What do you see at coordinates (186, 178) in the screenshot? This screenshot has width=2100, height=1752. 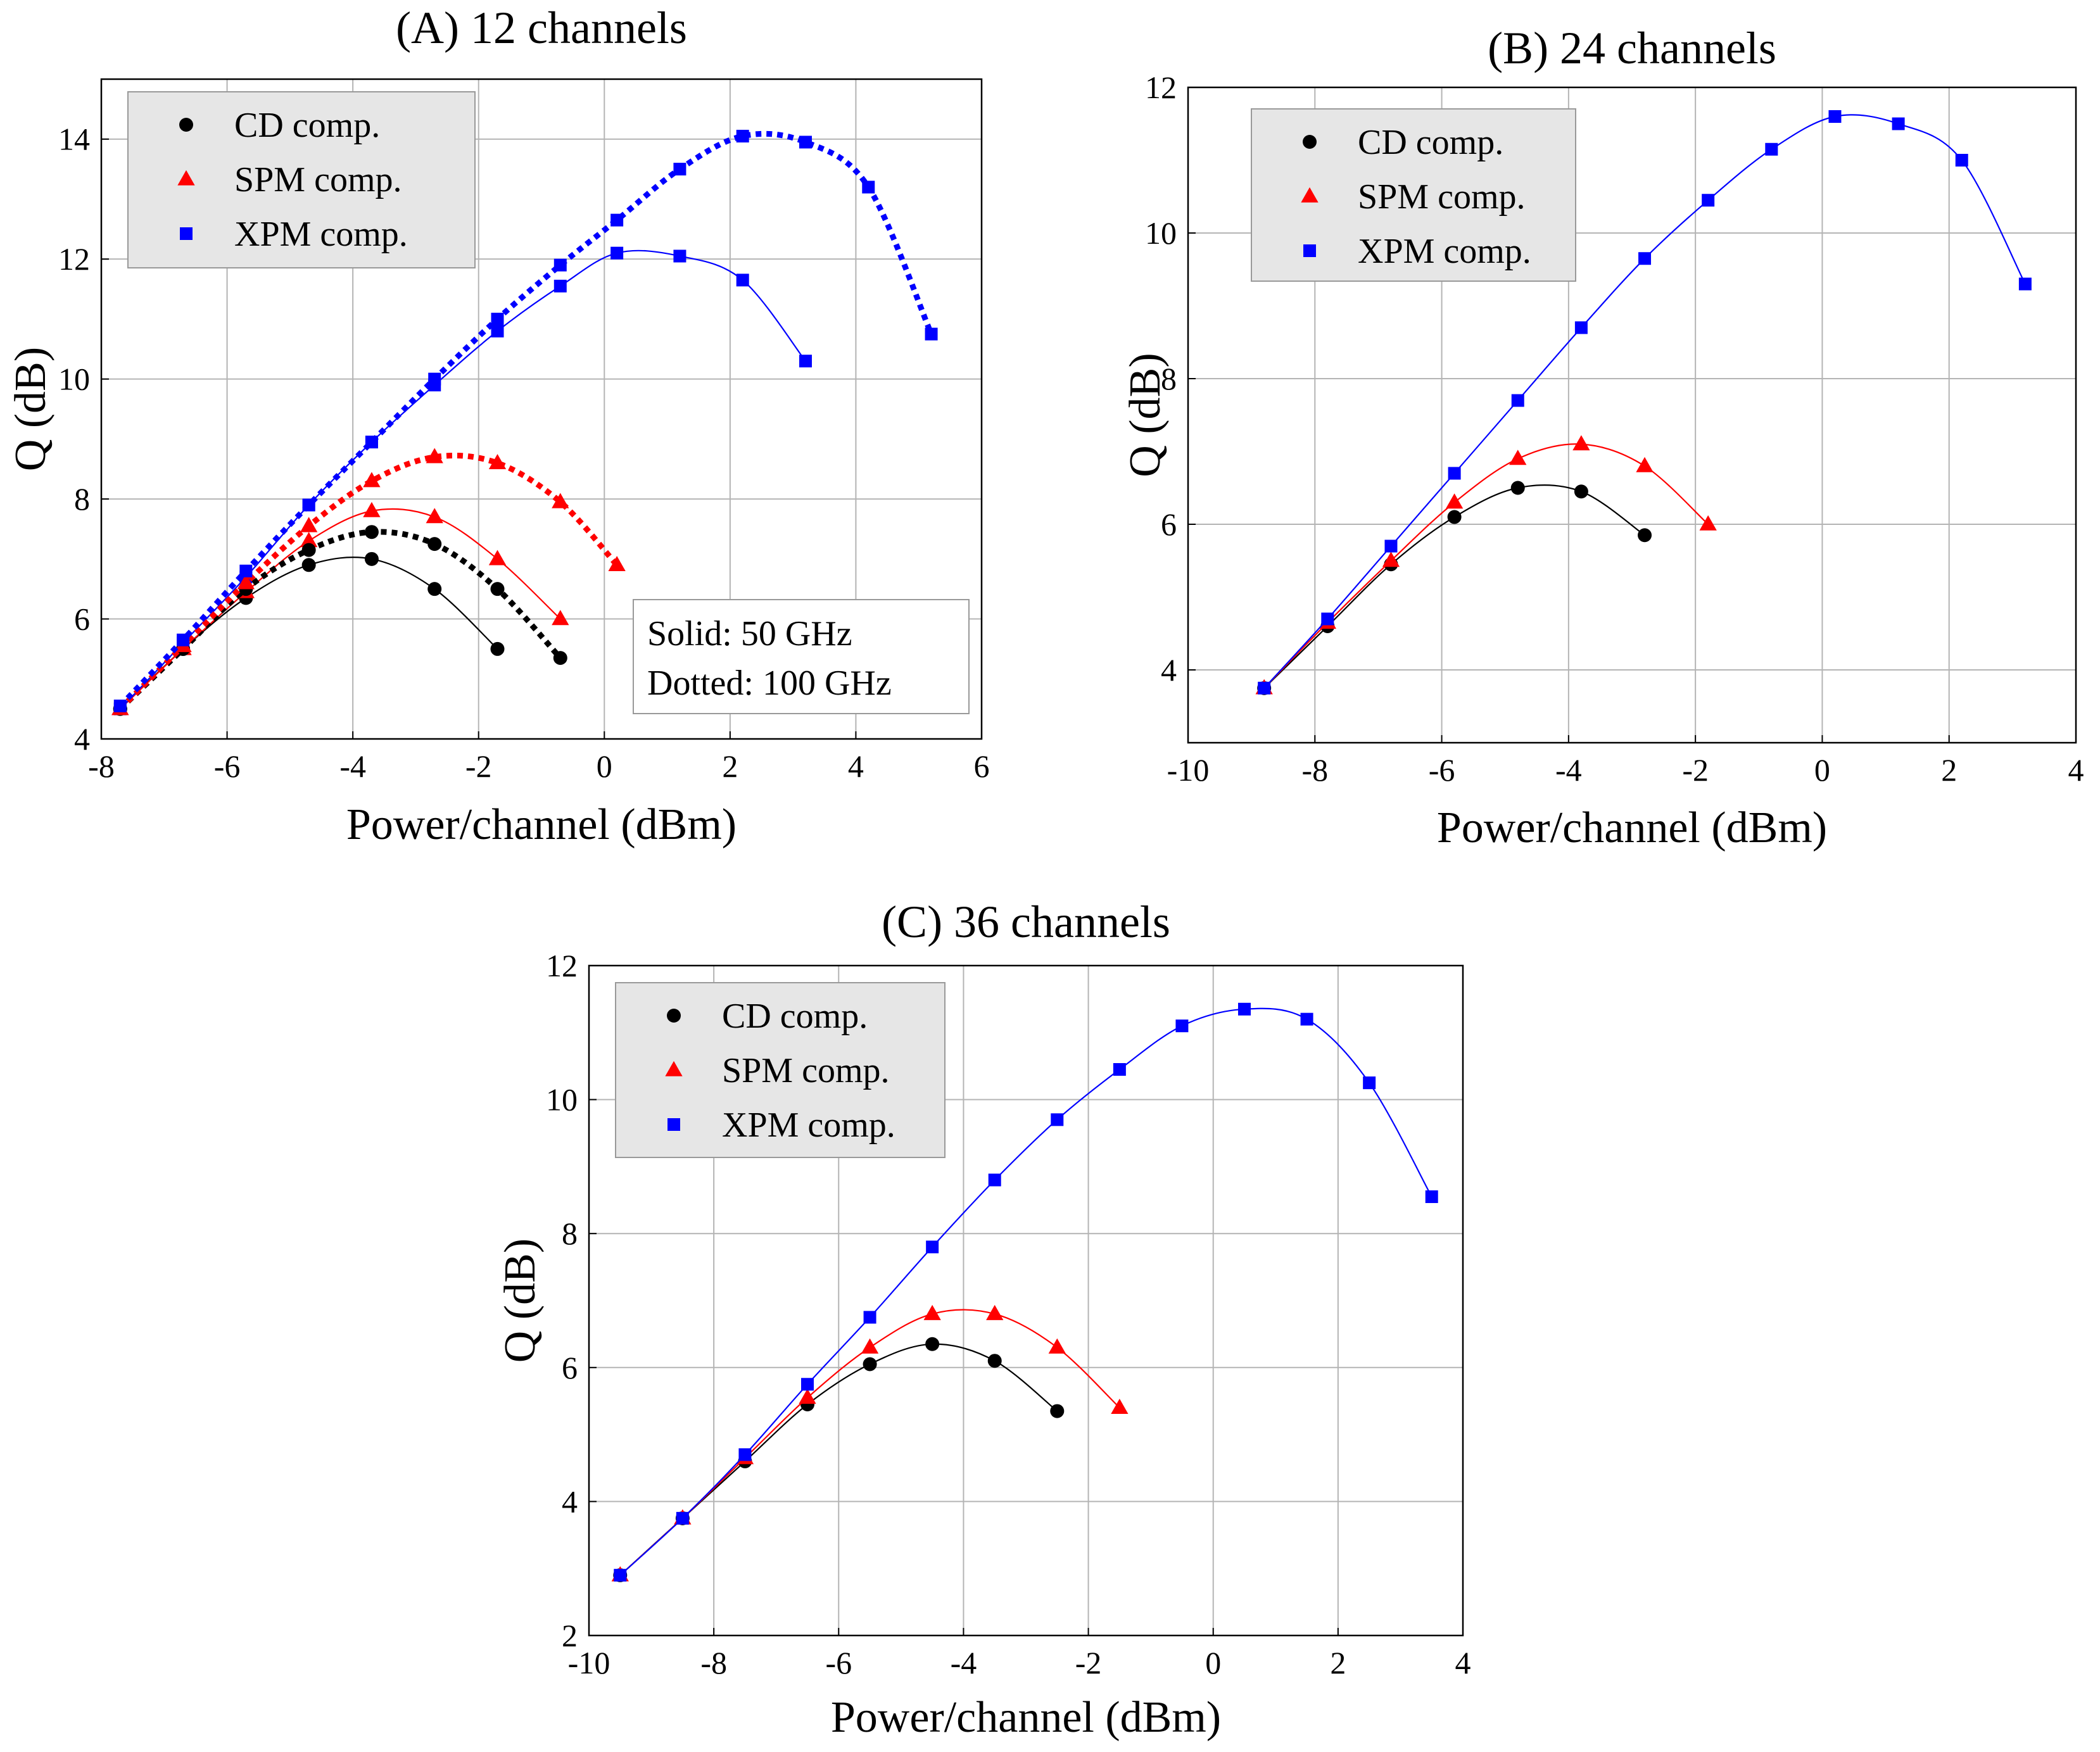 I see `legend-marker-spm` at bounding box center [186, 178].